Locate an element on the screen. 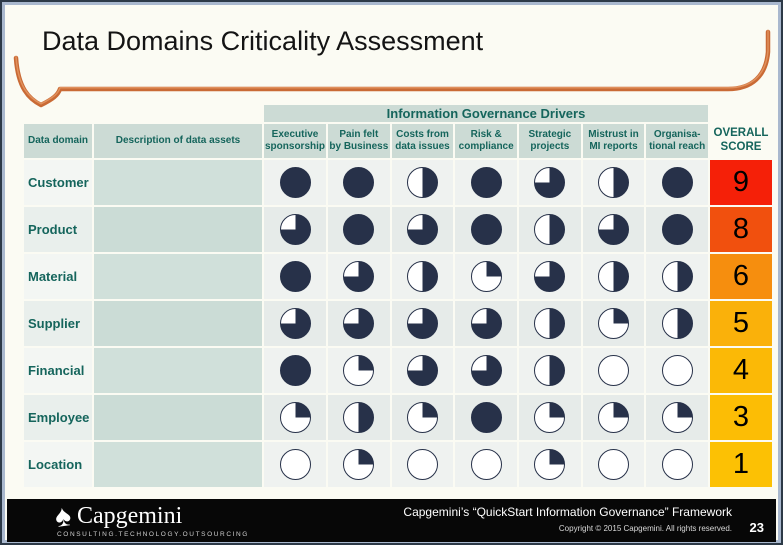 This screenshot has height=545, width=783. driver-column-header: Executive sponsorship is located at coordinates (295, 141).